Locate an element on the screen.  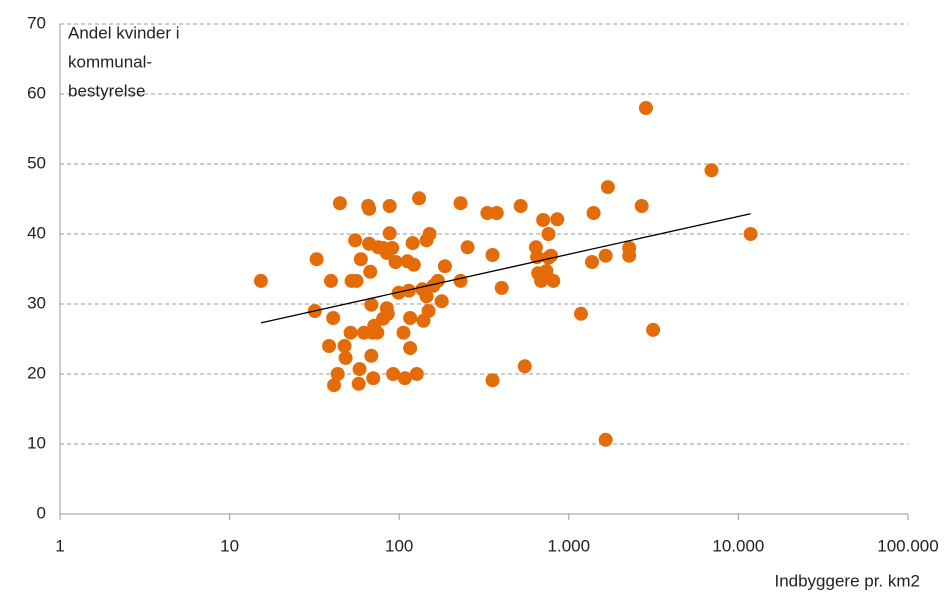
y-tick-label: 30 is located at coordinates (36, 302).